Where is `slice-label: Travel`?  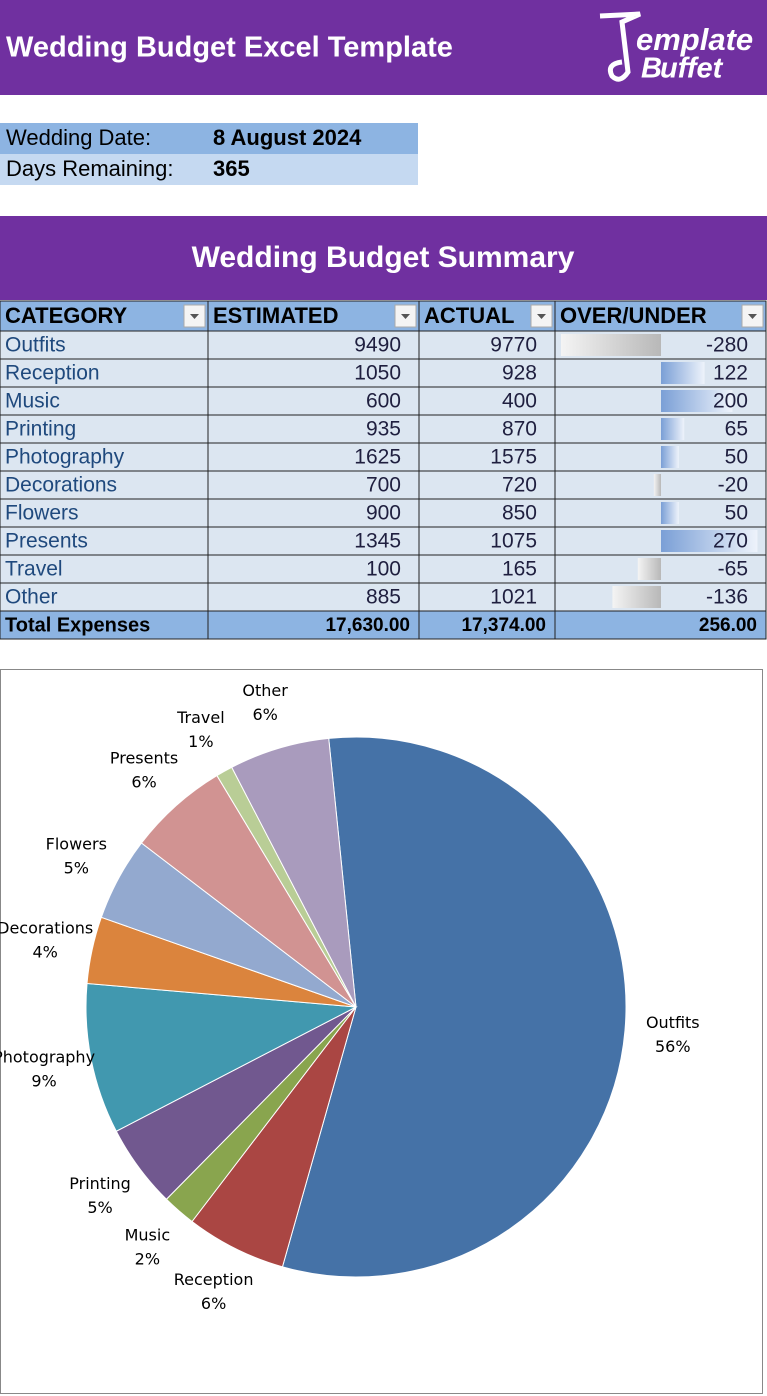
slice-label: Travel is located at coordinates (200, 717).